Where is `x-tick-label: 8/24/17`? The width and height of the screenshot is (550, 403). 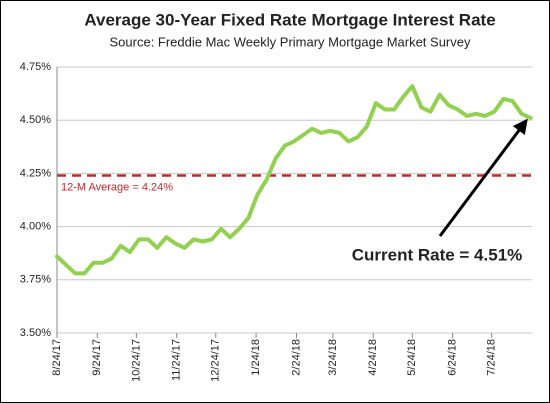 x-tick-label: 8/24/17 is located at coordinates (57, 357).